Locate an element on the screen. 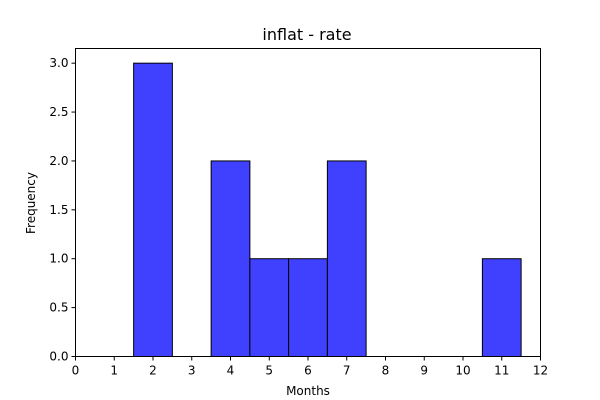  chart-title: inflat - rate is located at coordinates (306, 34).